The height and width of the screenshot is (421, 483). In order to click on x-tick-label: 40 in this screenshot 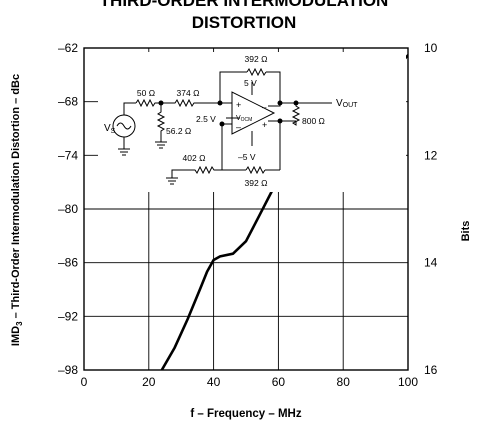, I will do `click(214, 382)`.